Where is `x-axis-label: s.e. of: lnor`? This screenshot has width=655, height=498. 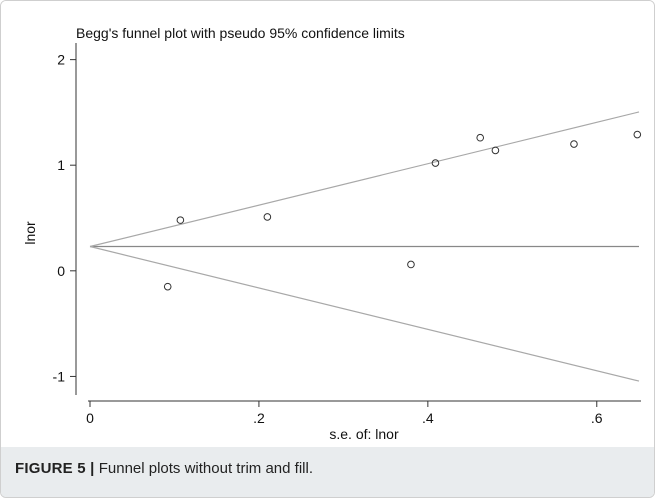
x-axis-label: s.e. of: lnor is located at coordinates (364, 434).